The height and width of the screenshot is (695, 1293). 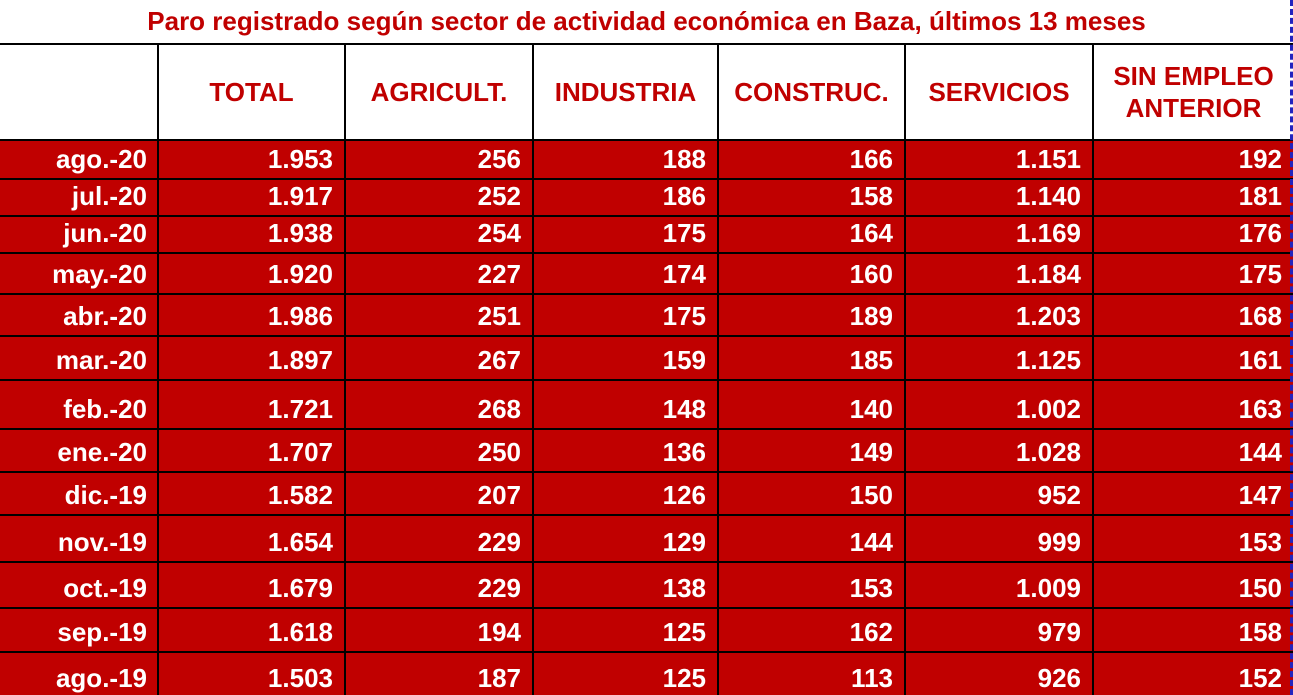 What do you see at coordinates (79, 493) in the screenshot?
I see `row-label: dic.-19` at bounding box center [79, 493].